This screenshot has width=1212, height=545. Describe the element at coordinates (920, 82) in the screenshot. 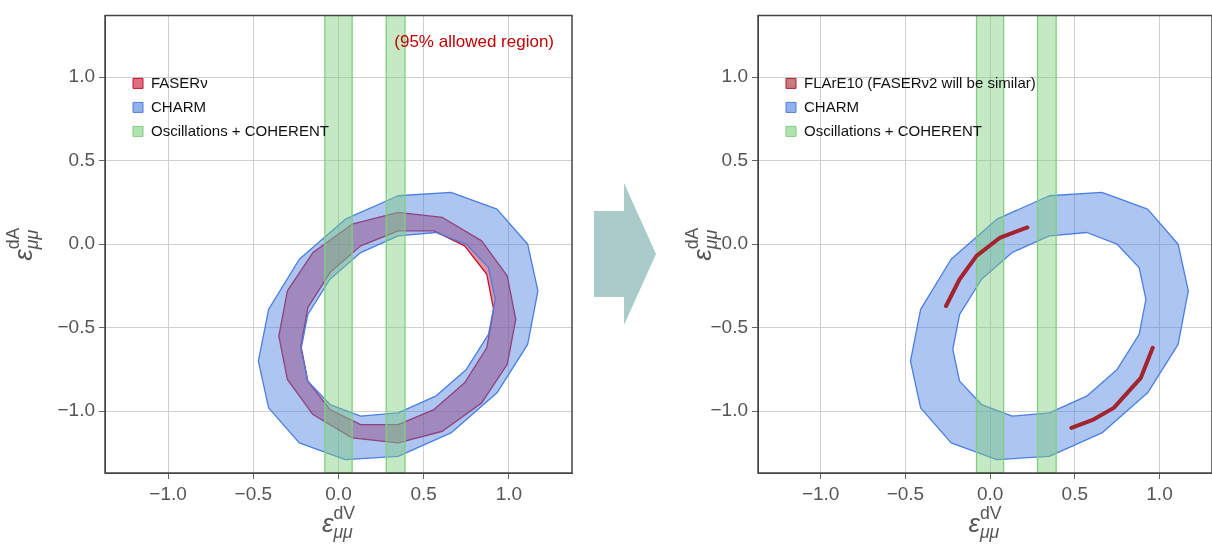

I see `legend-label: FLArE10 (FASERν2 will be similar)` at that location.